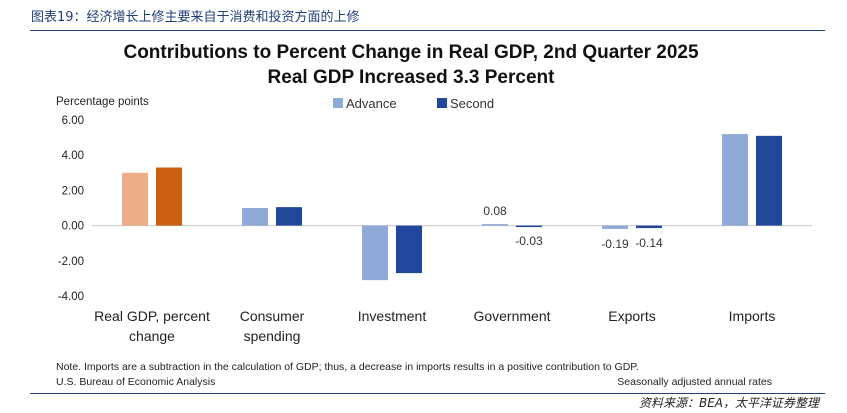 This screenshot has height=413, width=847. I want to click on legend-swatch-advance, so click(338, 103).